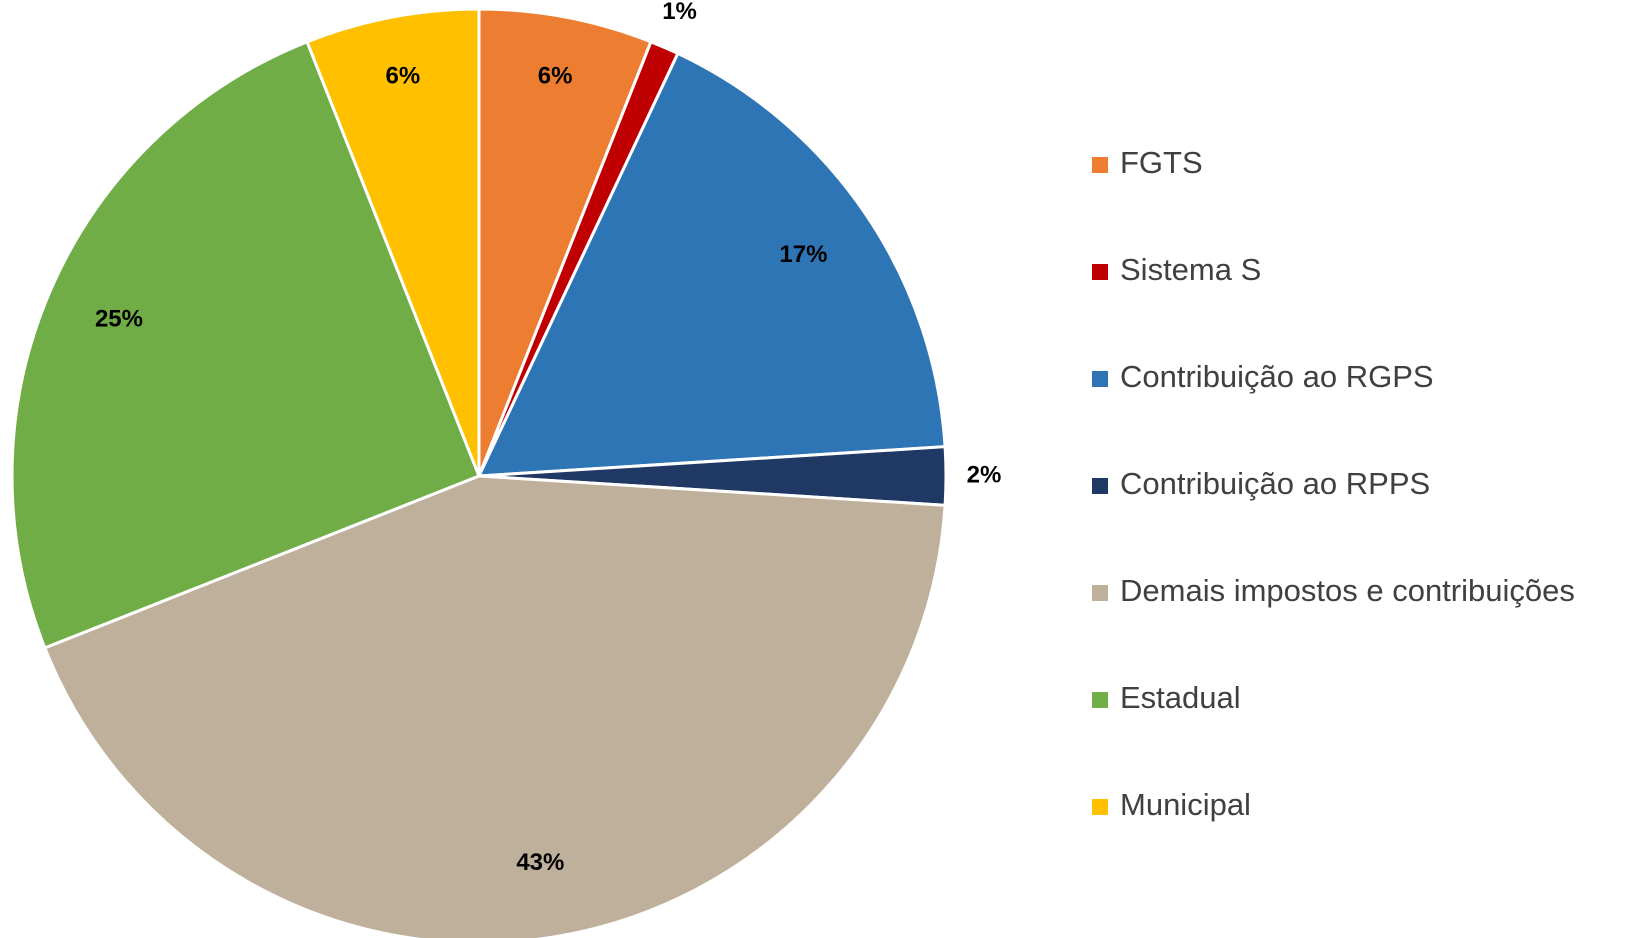  What do you see at coordinates (1277, 376) in the screenshot?
I see `legend-label: Contribuição ao RGPS` at bounding box center [1277, 376].